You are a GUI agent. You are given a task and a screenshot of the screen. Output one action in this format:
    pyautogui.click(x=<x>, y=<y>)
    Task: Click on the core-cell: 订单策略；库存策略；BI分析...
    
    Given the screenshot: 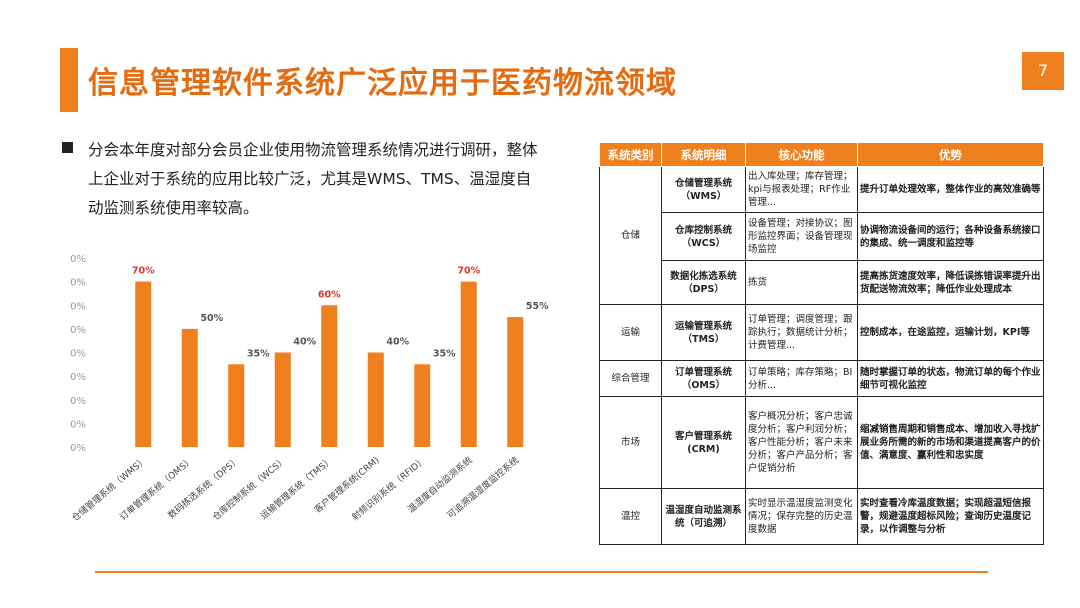 What is the action you would take?
    pyautogui.click(x=801, y=378)
    